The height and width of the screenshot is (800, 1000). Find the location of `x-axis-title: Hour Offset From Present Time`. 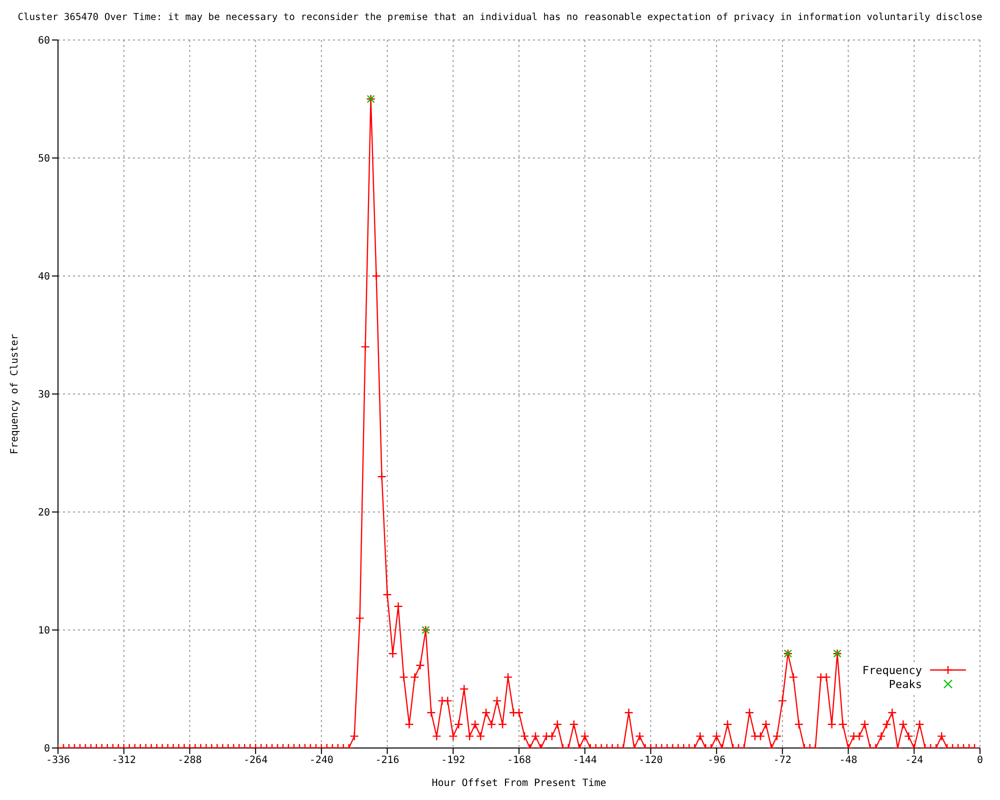

x-axis-title: Hour Offset From Present Time is located at coordinates (519, 783).